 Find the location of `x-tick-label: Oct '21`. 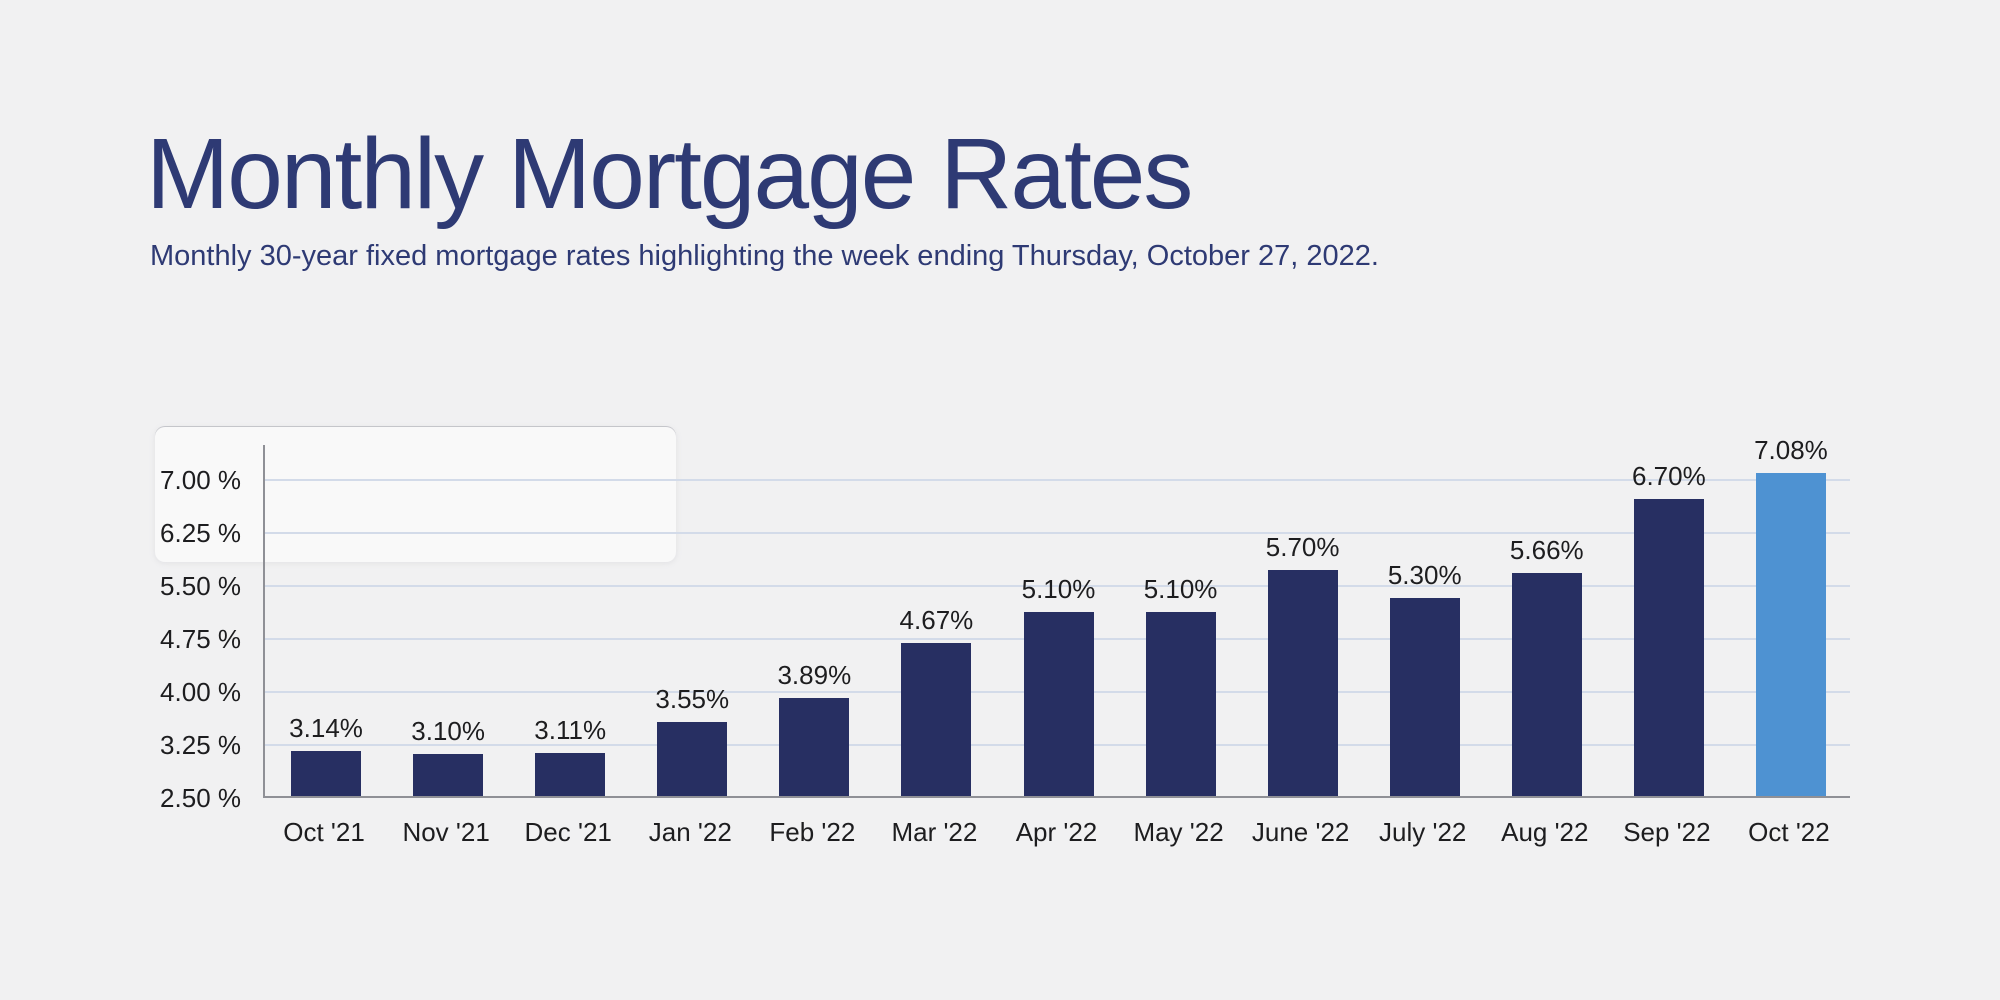

x-tick-label: Oct '21 is located at coordinates (324, 832).